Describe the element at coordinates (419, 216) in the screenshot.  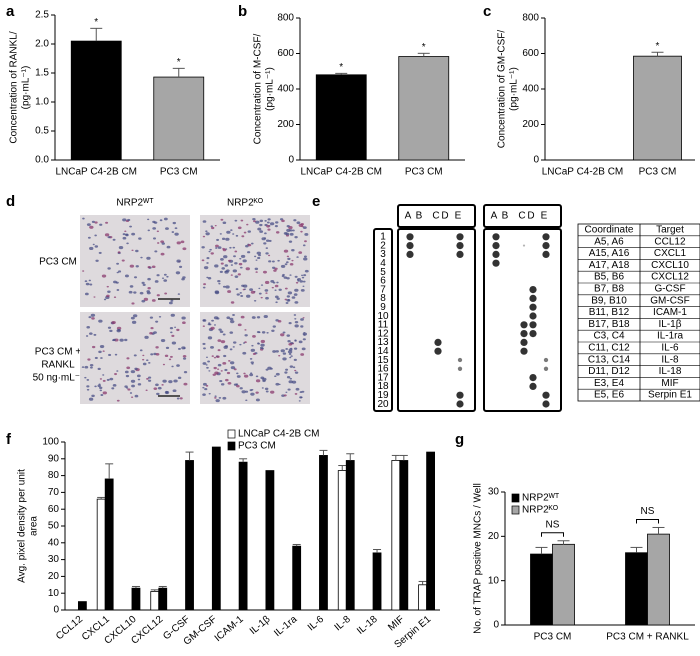
I see `column-letter: B` at that location.